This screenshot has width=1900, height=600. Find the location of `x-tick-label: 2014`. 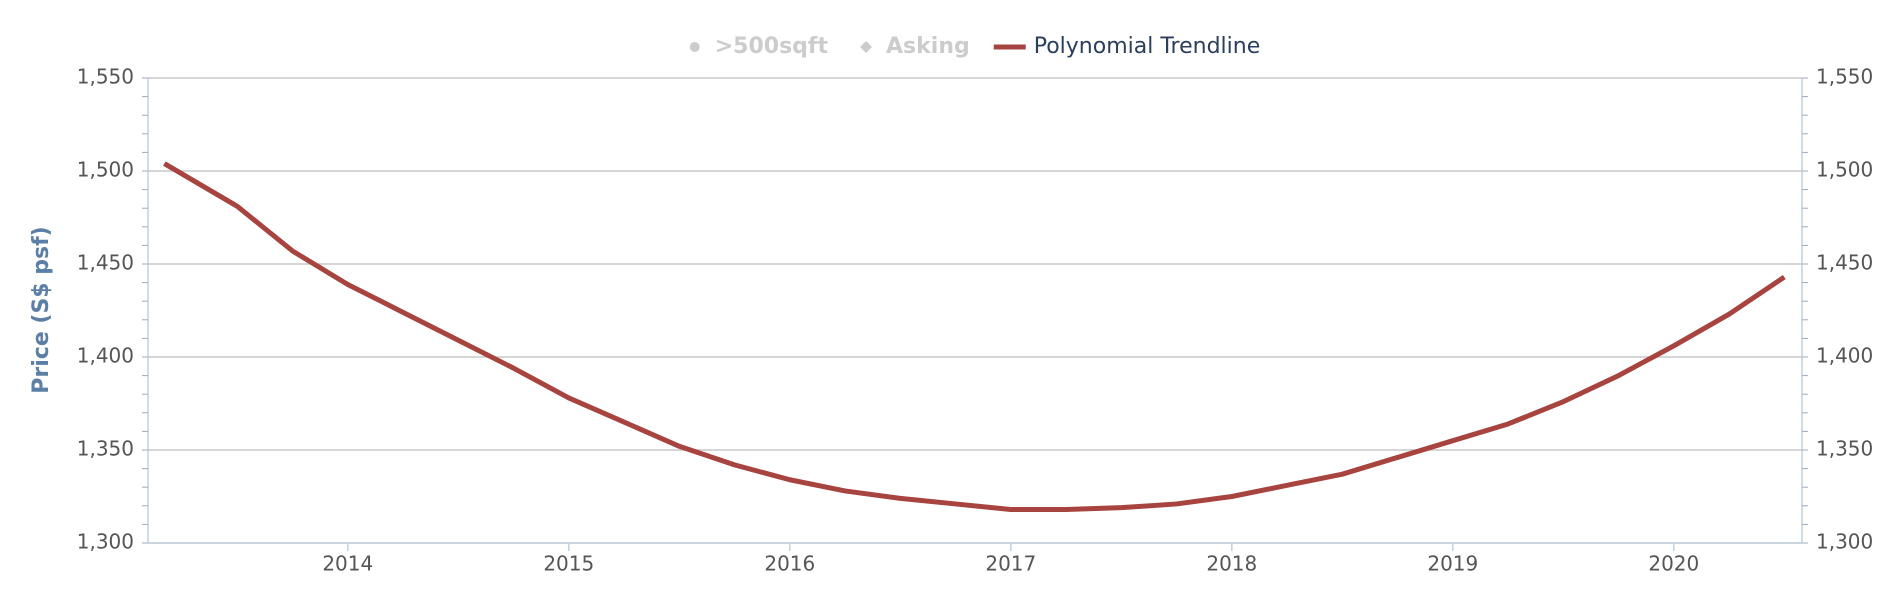

x-tick-label: 2014 is located at coordinates (347, 564).